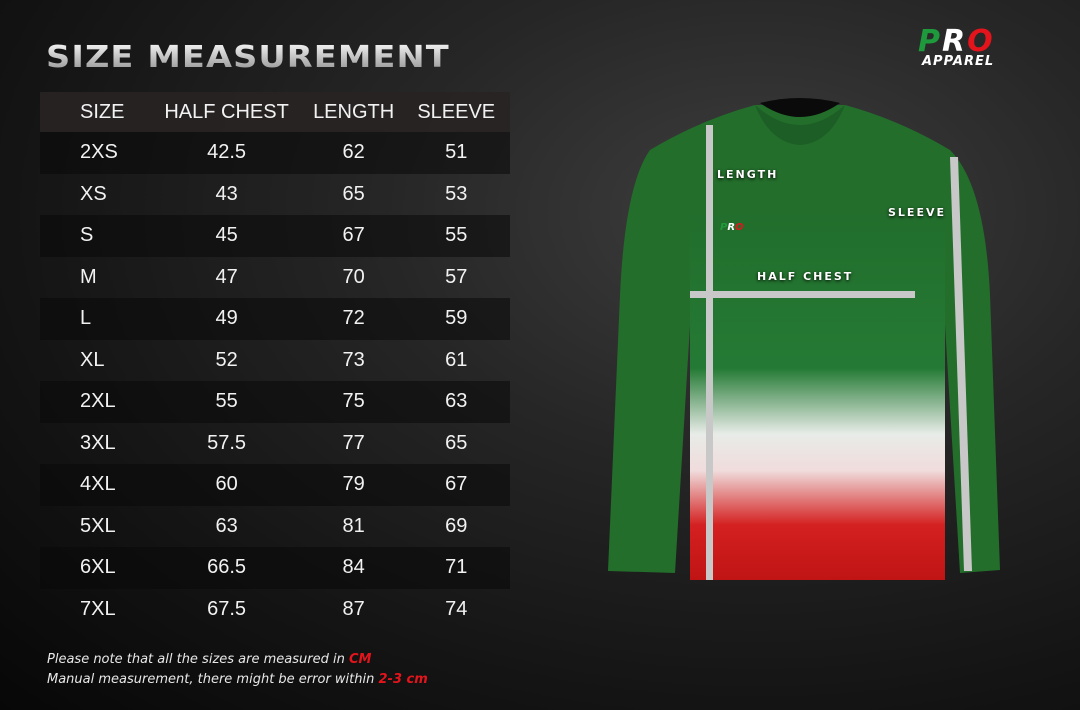 Image resolution: width=1080 pixels, height=710 pixels. I want to click on cell-length: 81, so click(353, 525).